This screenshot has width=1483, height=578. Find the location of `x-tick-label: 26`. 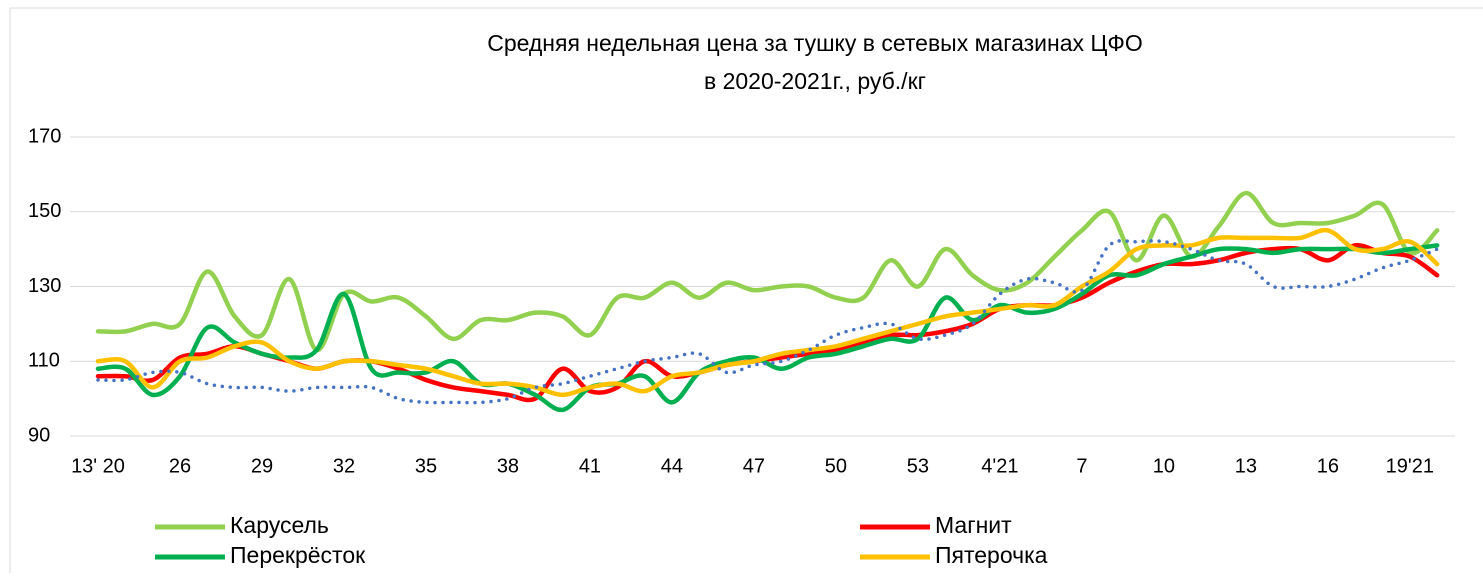

x-tick-label: 26 is located at coordinates (180, 466).